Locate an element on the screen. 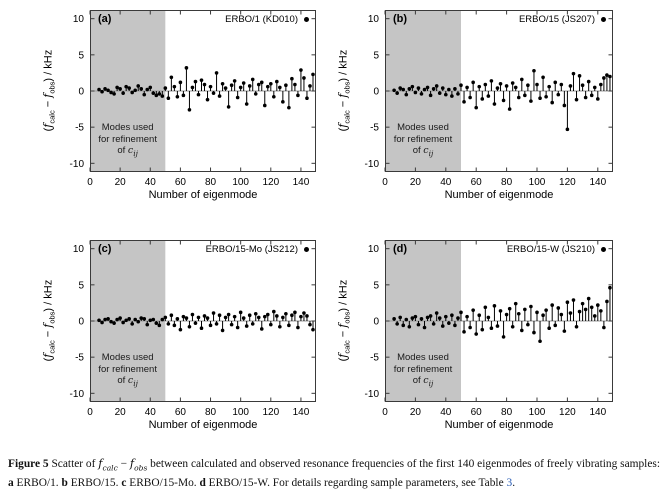 This screenshot has width=669, height=495. legend-label: ERBO/15 (JS207) is located at coordinates (556, 19).